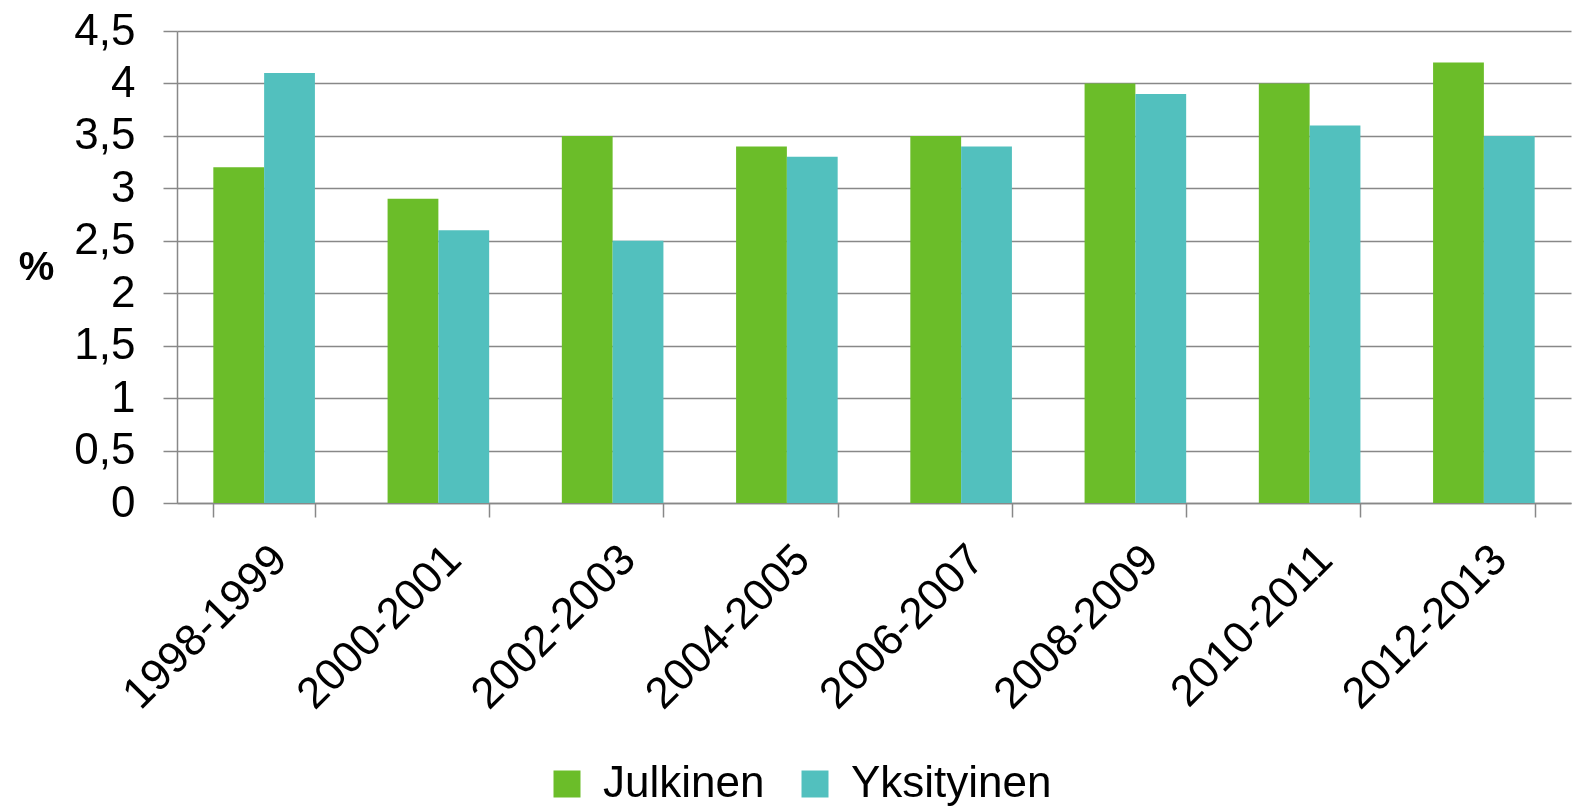 Image resolution: width=1573 pixels, height=810 pixels. What do you see at coordinates (105, 134) in the screenshot?
I see `y-tick-label: 3,5` at bounding box center [105, 134].